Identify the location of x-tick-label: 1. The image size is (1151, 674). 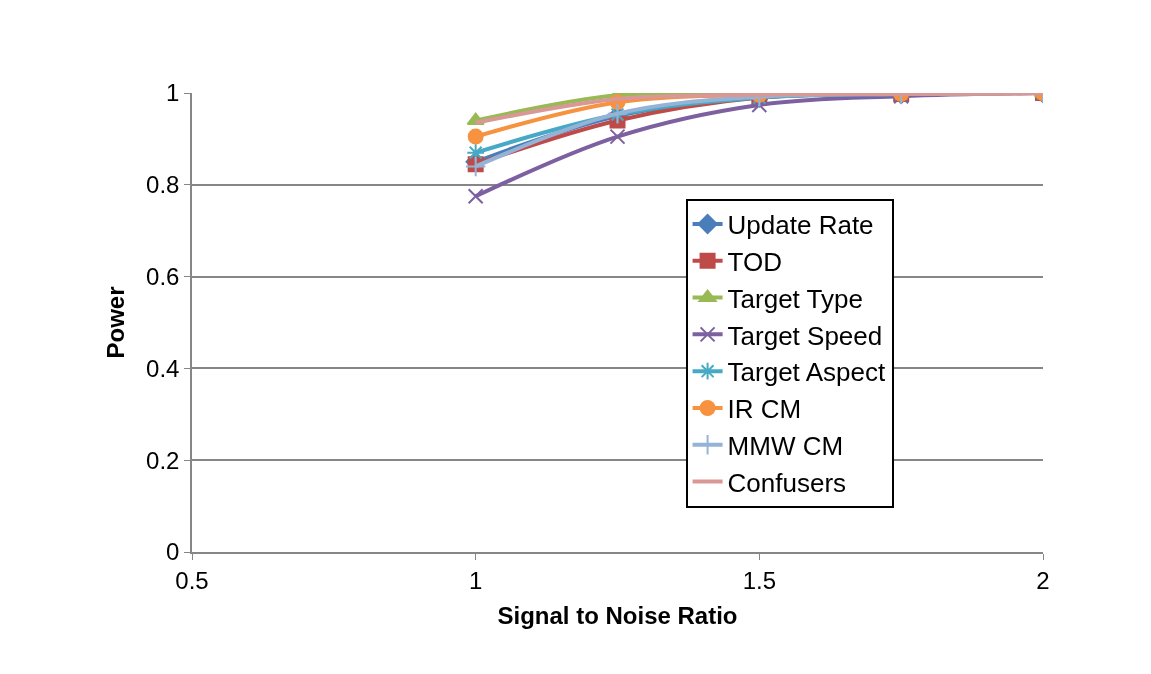
(475, 580).